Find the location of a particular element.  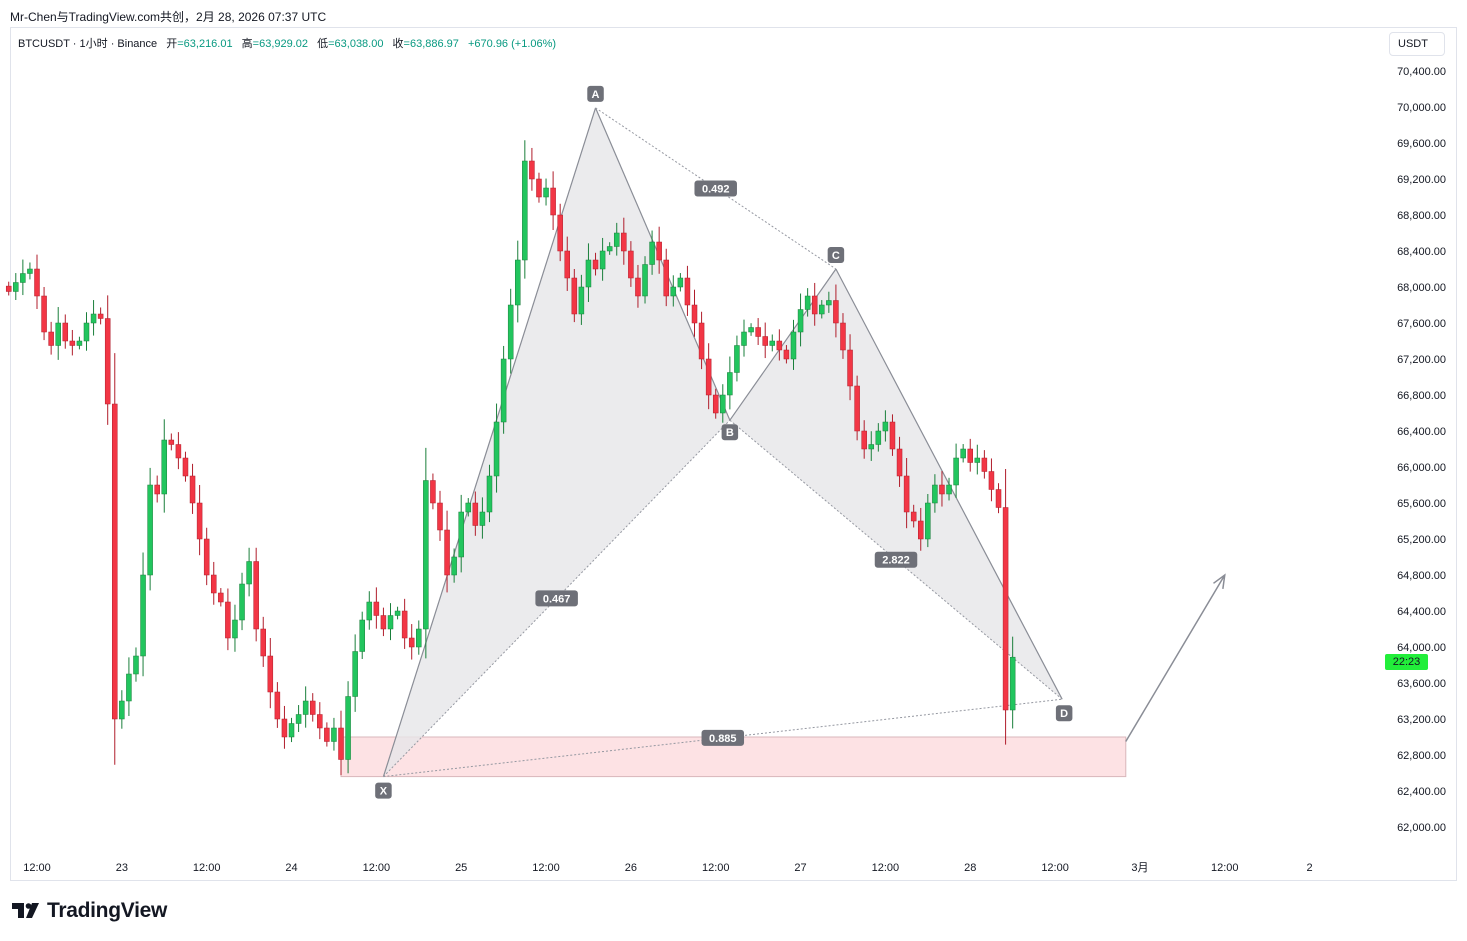

point-label-text: A is located at coordinates (596, 95).